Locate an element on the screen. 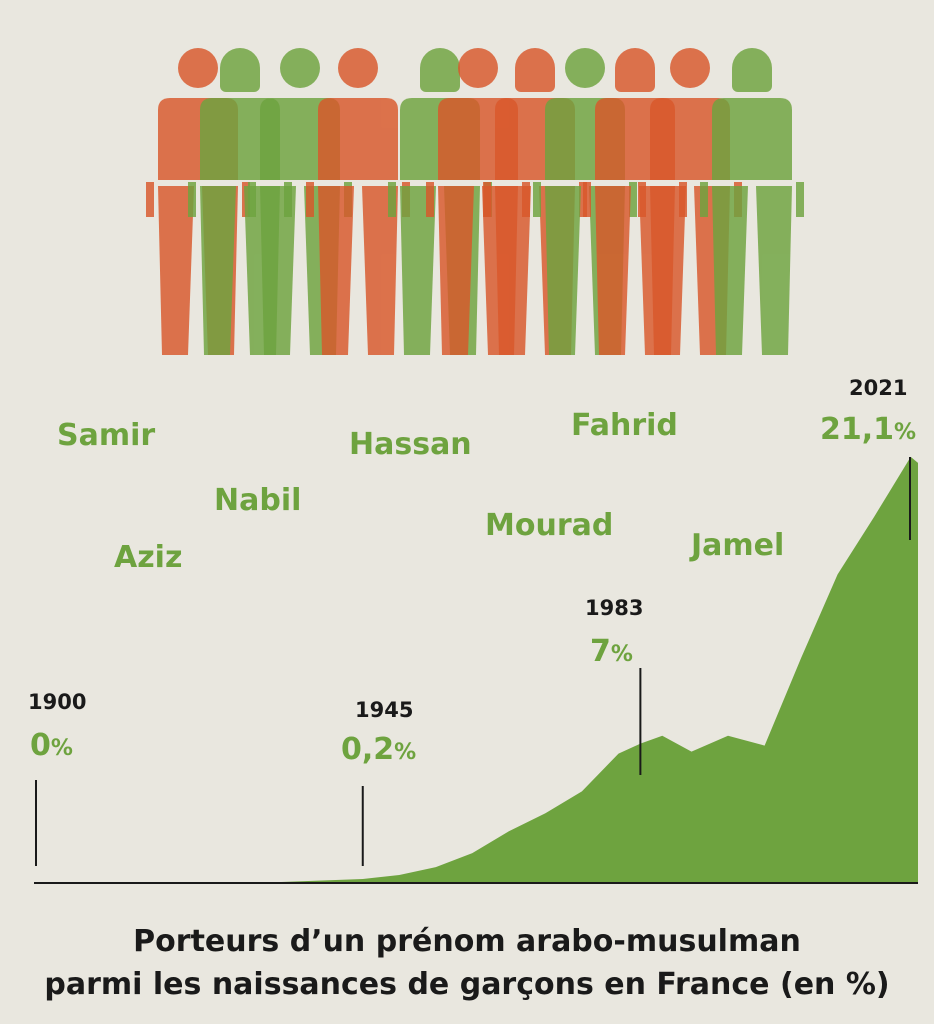 This screenshot has height=1024, width=934. annotation-year-1945: 1945 is located at coordinates (384, 710).